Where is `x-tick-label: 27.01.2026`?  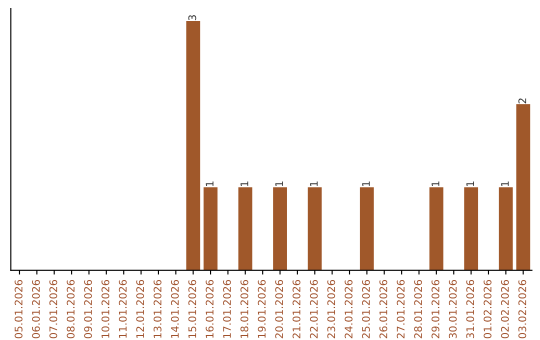 x-tick-label: 27.01.2026 is located at coordinates (400, 309).